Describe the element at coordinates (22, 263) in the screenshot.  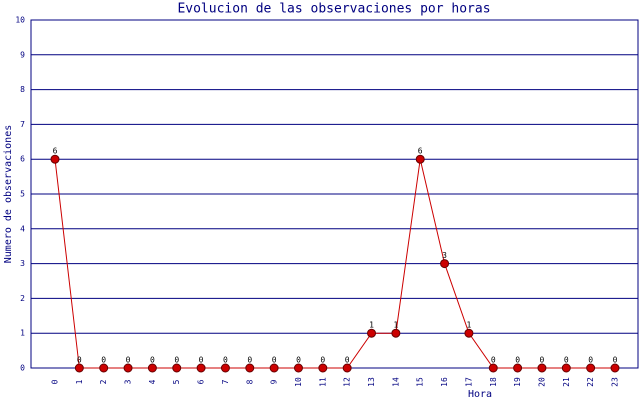
I see `y-tick-label: 3` at that location.